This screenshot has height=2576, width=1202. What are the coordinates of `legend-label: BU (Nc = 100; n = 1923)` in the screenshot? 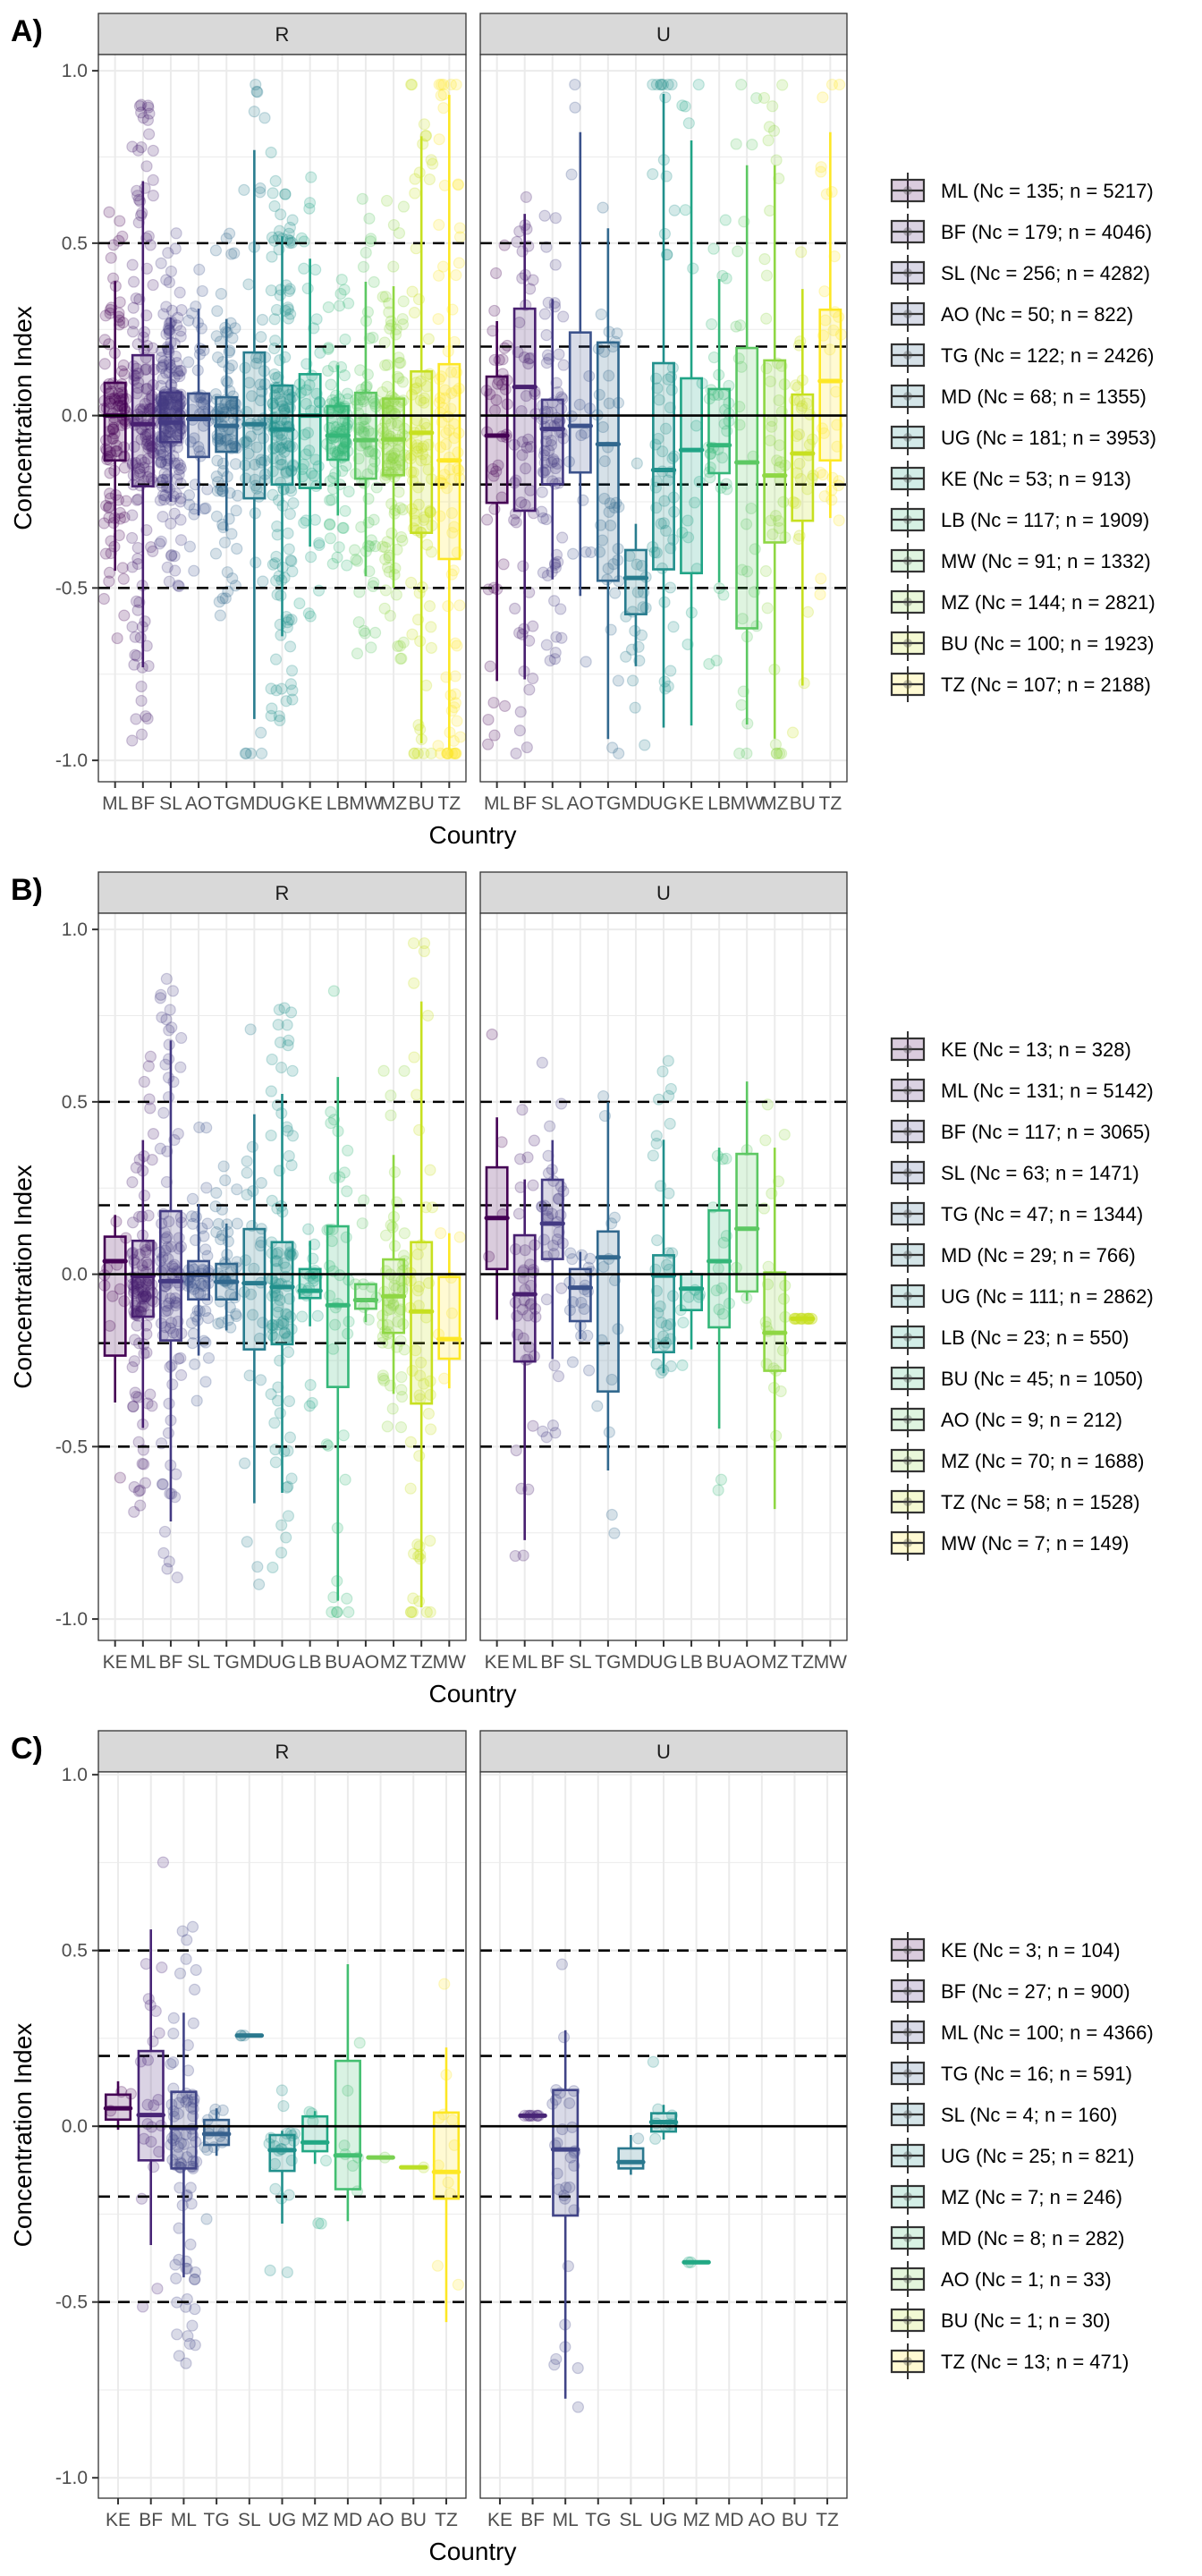 It's located at (1047, 643).